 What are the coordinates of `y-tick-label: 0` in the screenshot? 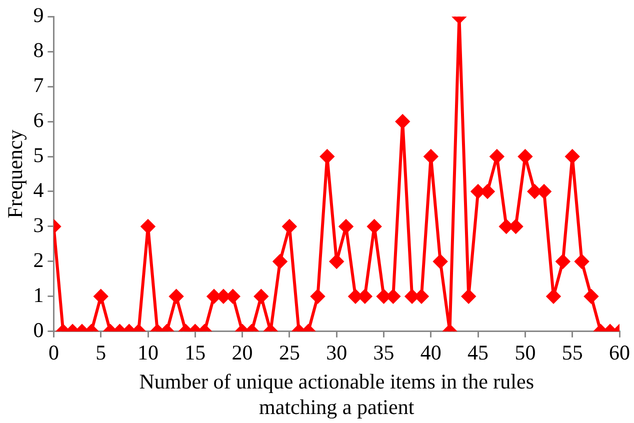 It's located at (38, 330).